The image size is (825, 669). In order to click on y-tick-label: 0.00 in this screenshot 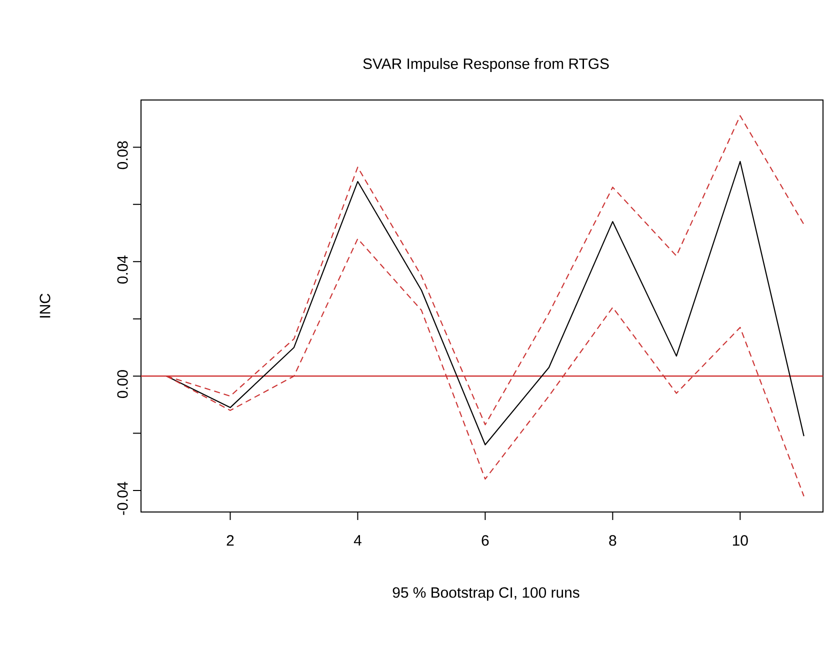, I will do `click(122, 384)`.